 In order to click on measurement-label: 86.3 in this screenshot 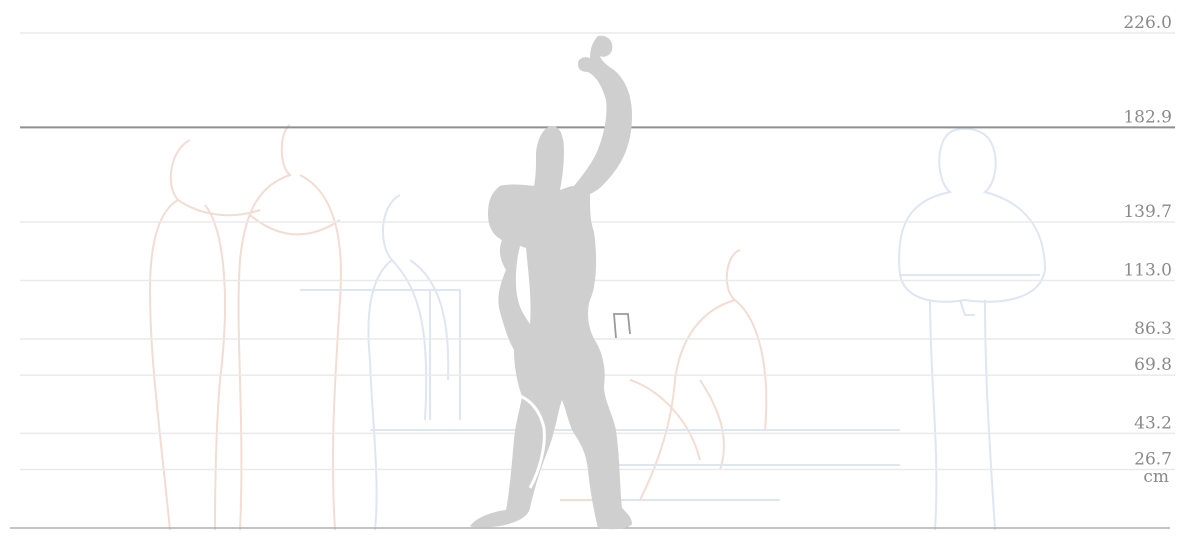, I will do `click(1153, 329)`.